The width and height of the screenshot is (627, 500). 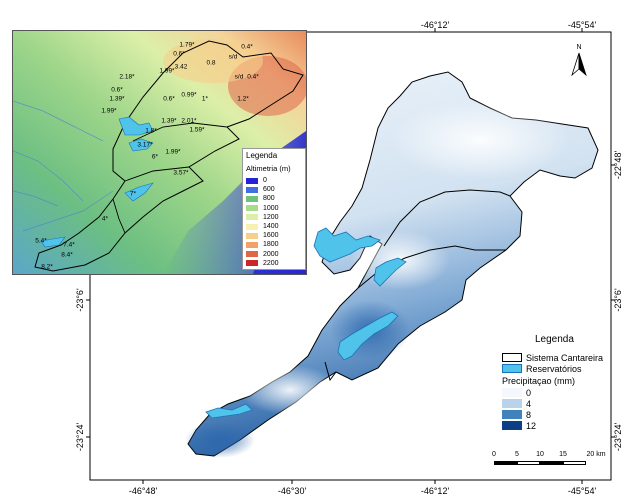 I want to click on north-arrow-icon, so click(x=579, y=64).